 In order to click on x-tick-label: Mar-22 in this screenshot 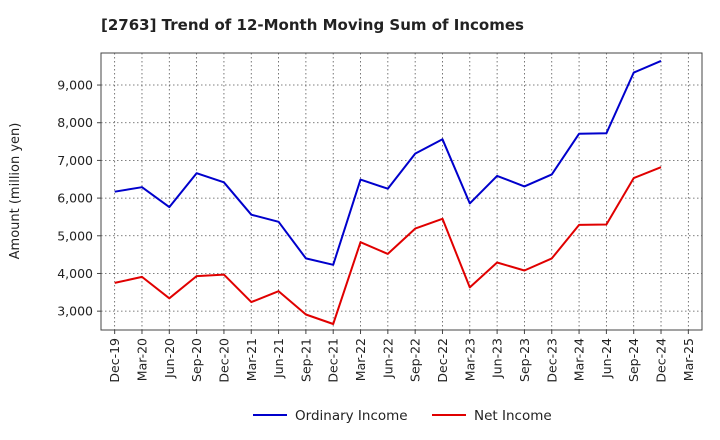, I will do `click(360, 359)`.